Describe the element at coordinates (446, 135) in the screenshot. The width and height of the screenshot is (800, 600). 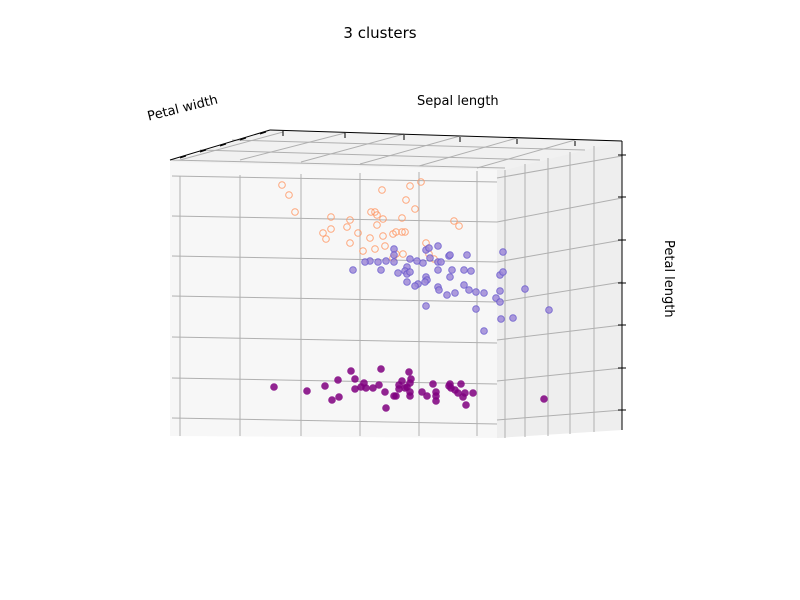
I see `y-axis-line` at that location.